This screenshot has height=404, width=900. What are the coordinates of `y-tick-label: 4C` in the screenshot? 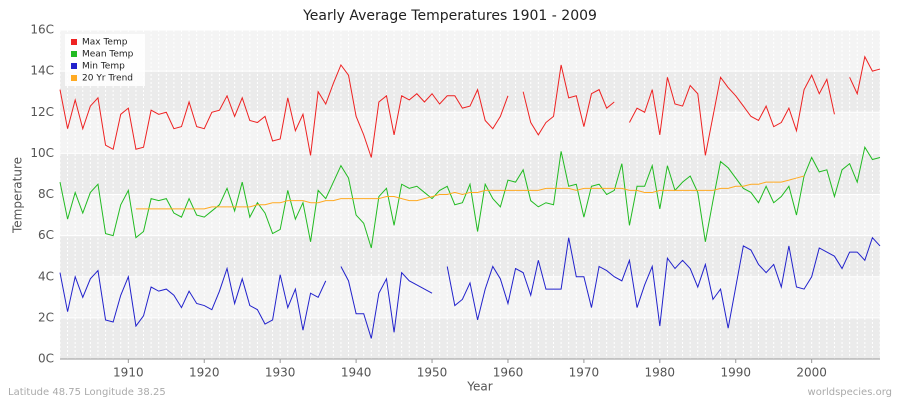 It's located at (46, 276).